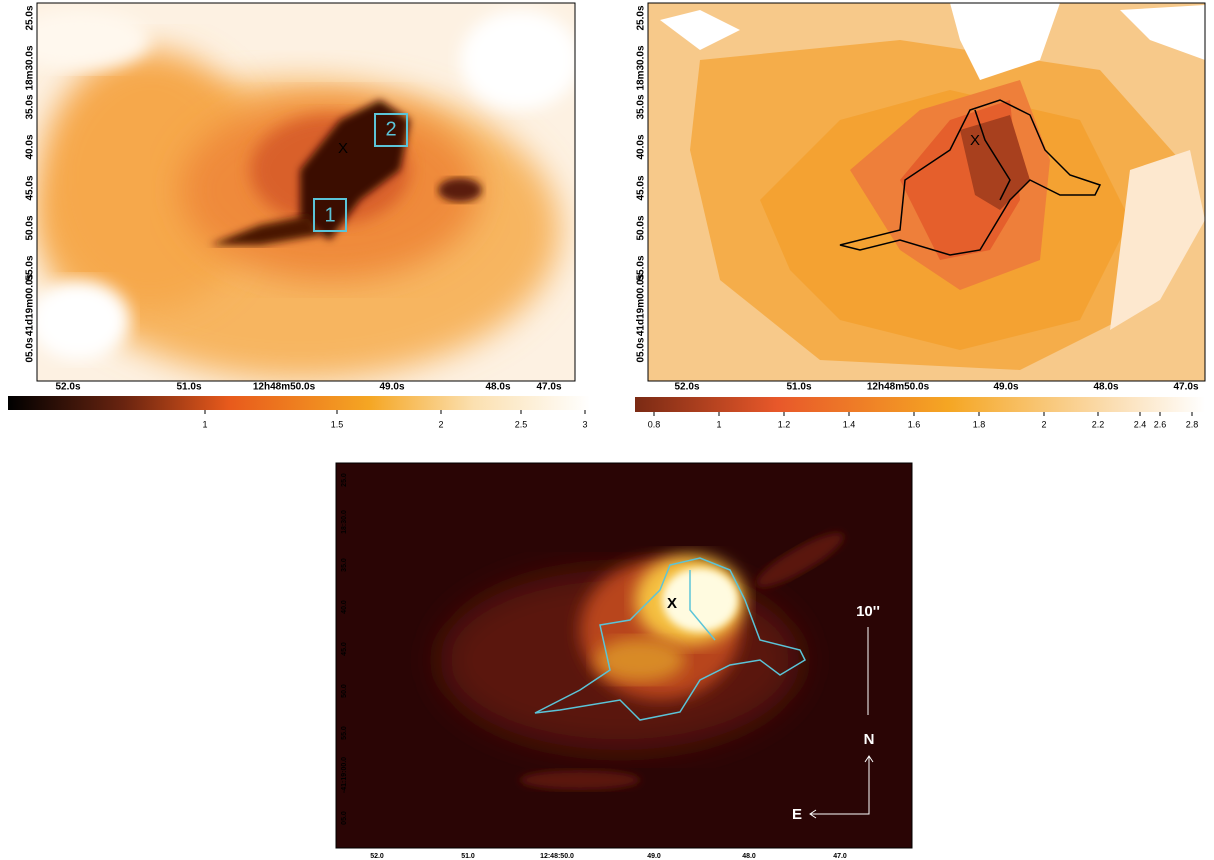  What do you see at coordinates (1160, 424) in the screenshot?
I see `colorbar-tick-label: 2.6` at bounding box center [1160, 424].